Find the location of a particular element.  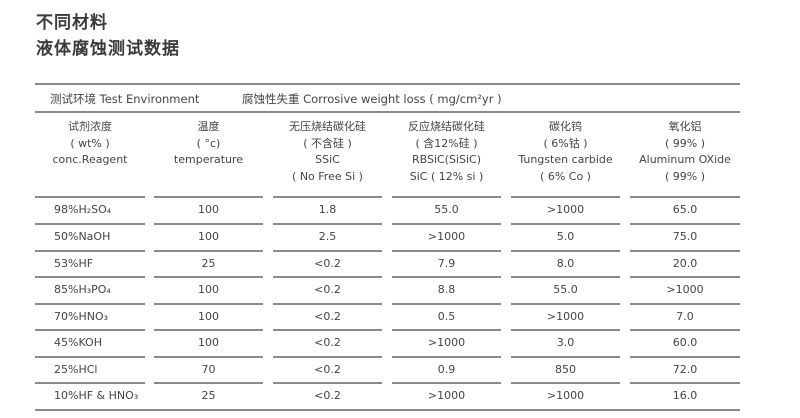

header-line: 氧化铝 is located at coordinates (685, 126).